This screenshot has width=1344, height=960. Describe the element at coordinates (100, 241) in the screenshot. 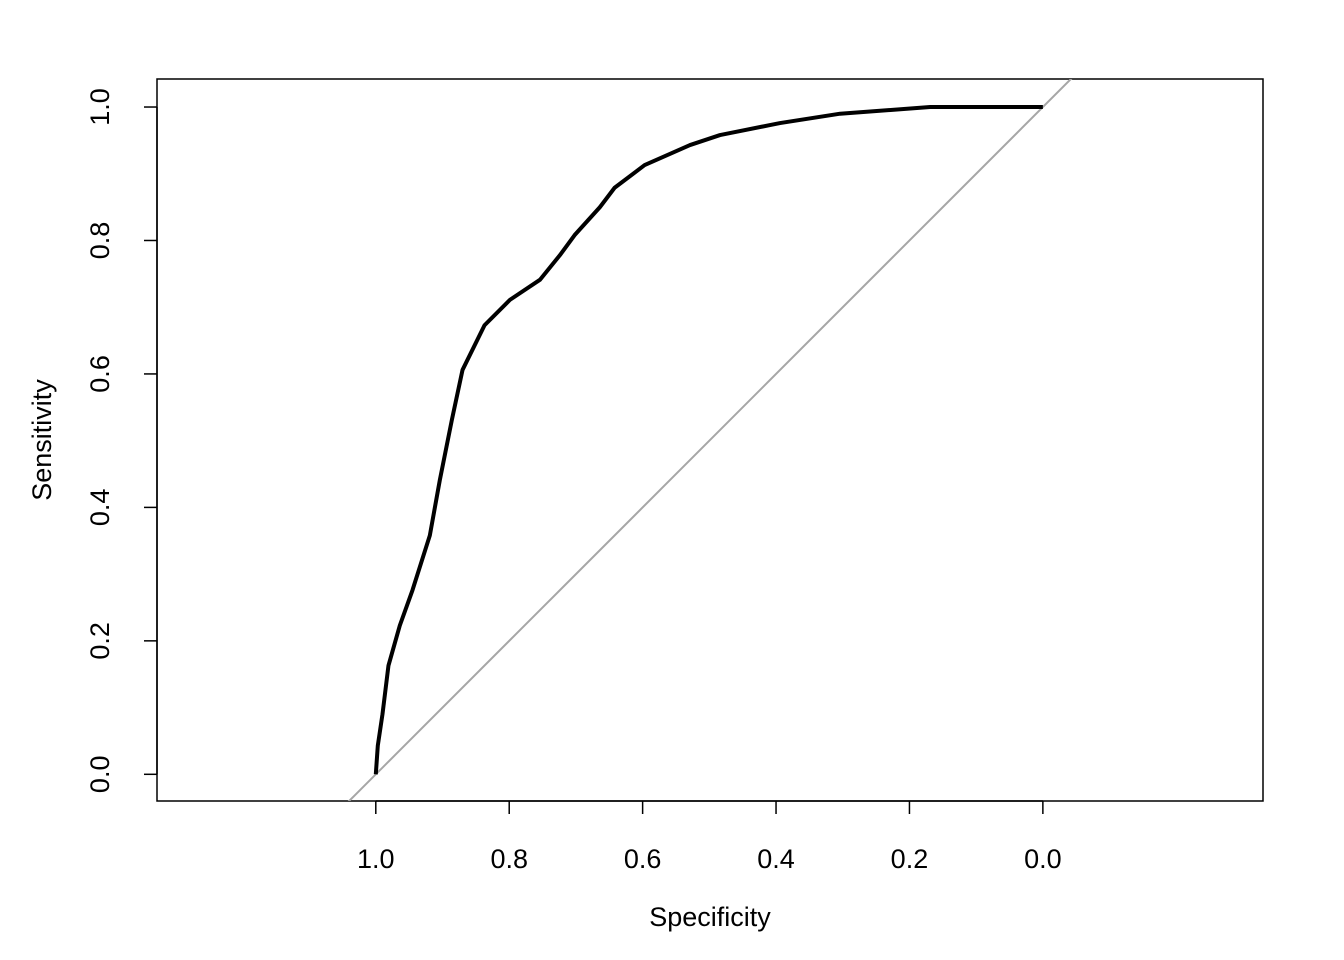

I see `y-tick-label: 0.8` at that location.